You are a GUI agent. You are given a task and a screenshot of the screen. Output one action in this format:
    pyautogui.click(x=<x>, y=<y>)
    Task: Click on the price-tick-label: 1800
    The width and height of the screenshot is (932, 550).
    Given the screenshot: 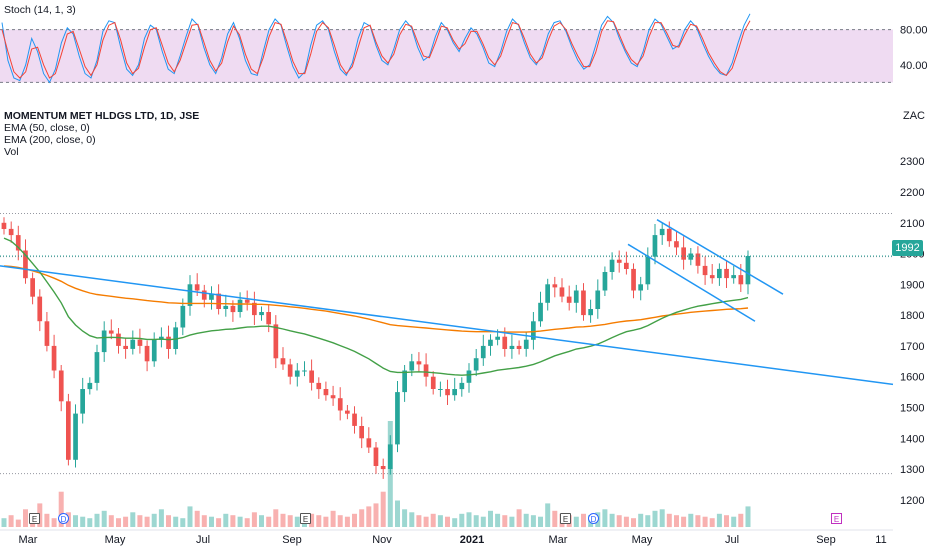 What is the action you would take?
    pyautogui.click(x=912, y=316)
    